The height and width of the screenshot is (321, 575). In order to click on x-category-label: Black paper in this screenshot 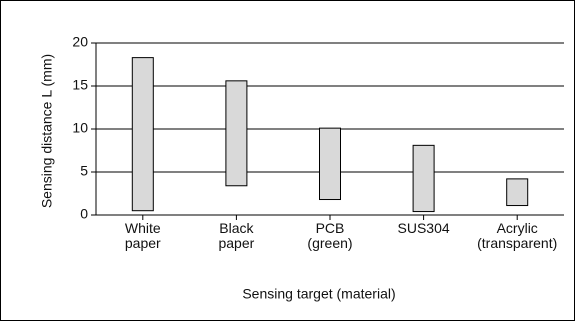, I will do `click(236, 235)`.